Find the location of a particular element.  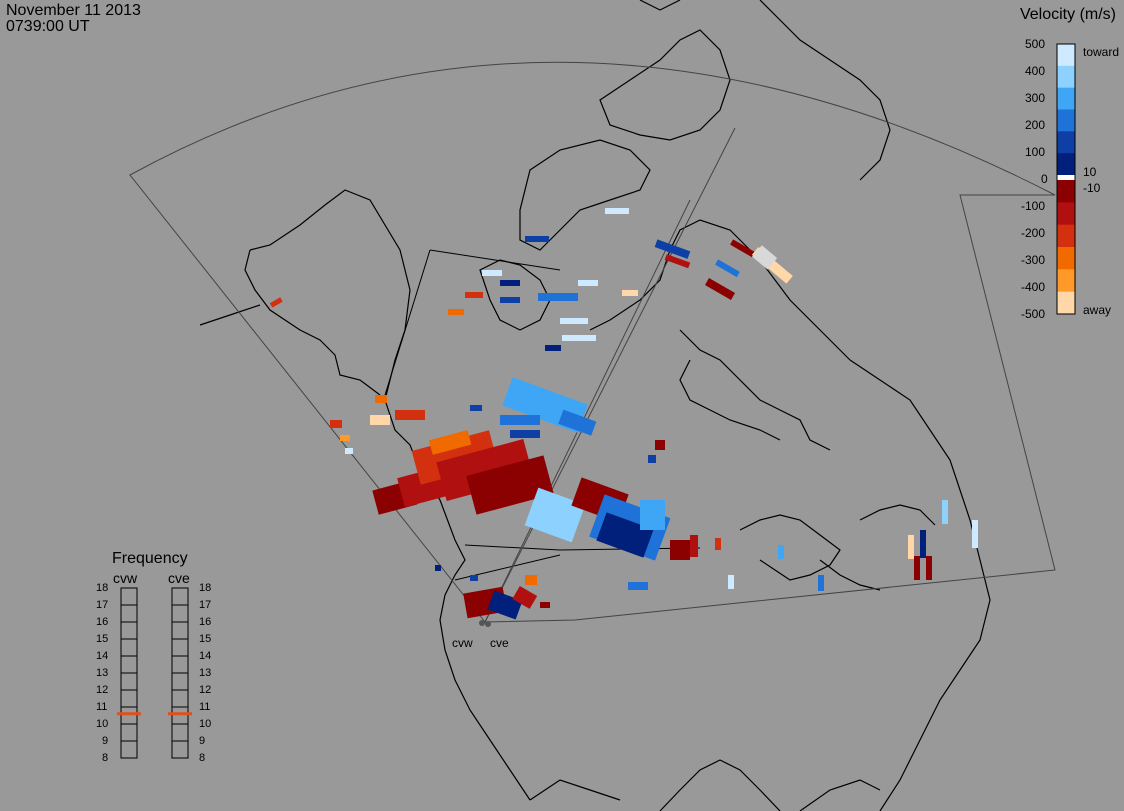

freq-tick-label-right: 15 is located at coordinates (205, 639).